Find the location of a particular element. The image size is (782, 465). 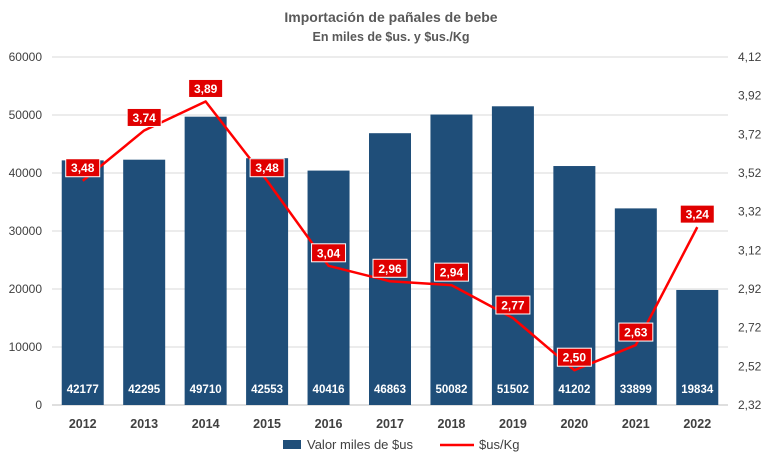

x-tick-label: 2017 is located at coordinates (390, 424).